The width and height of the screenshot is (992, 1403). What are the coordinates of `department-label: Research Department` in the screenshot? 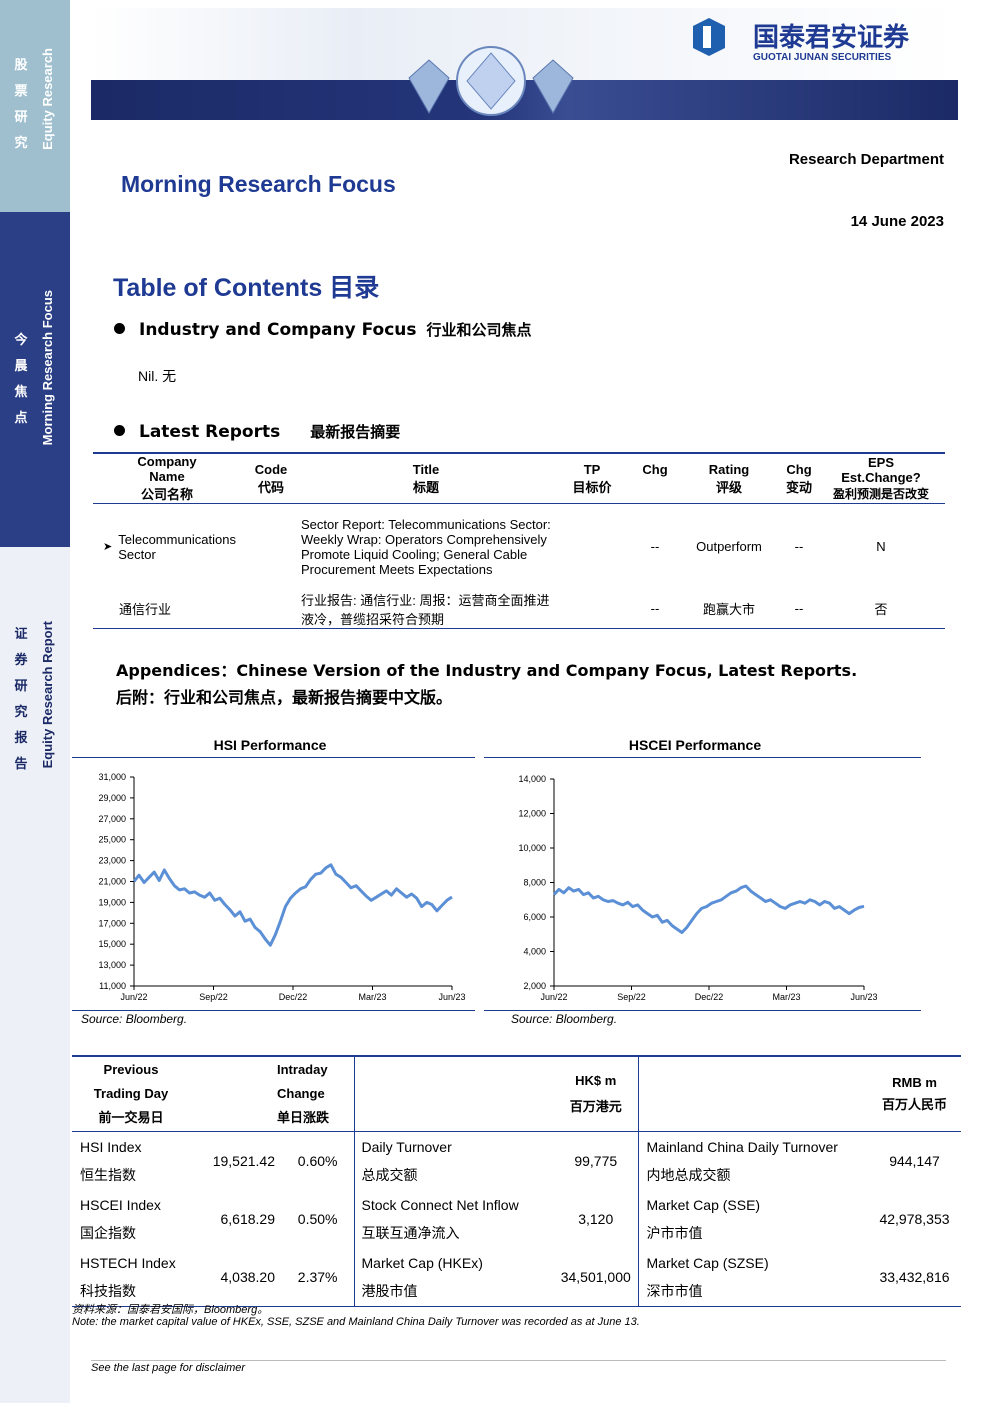 It's located at (866, 159).